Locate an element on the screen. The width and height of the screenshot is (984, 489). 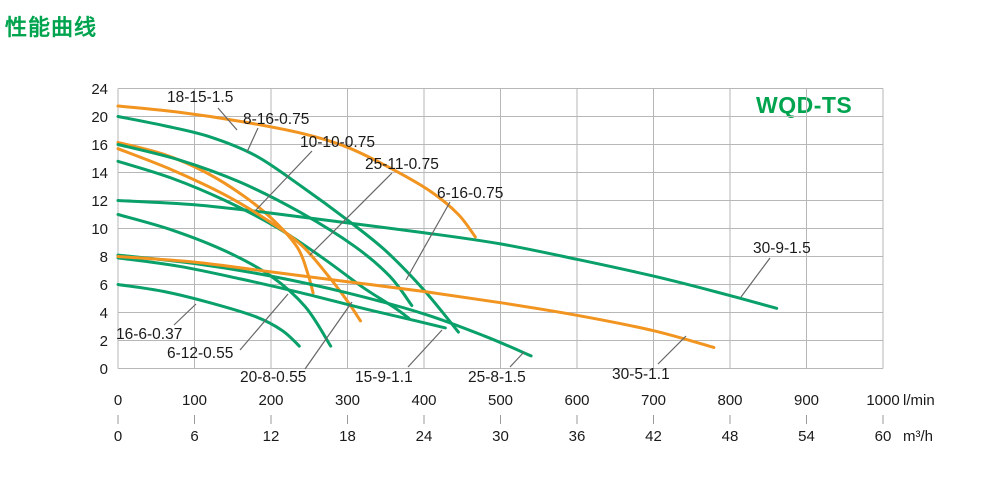
x-tick-label-m3h: 36 is located at coordinates (577, 436).